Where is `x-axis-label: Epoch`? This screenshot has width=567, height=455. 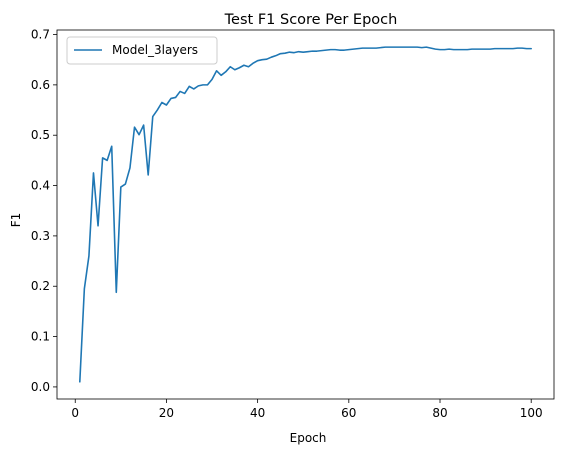 x-axis-label: Epoch is located at coordinates (308, 438).